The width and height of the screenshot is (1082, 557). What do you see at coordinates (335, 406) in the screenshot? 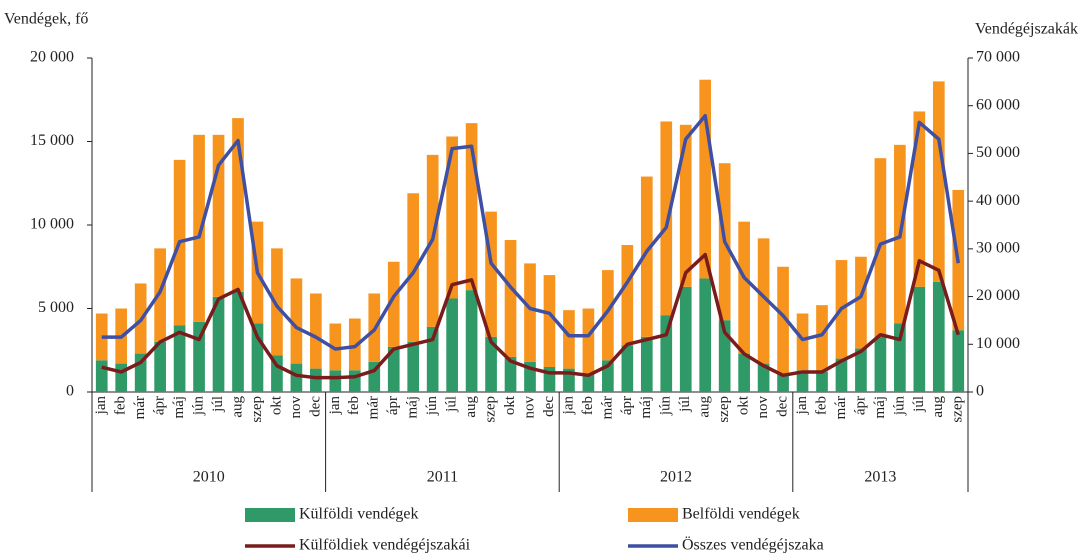
I see `x-tick-label: jan` at bounding box center [335, 406].